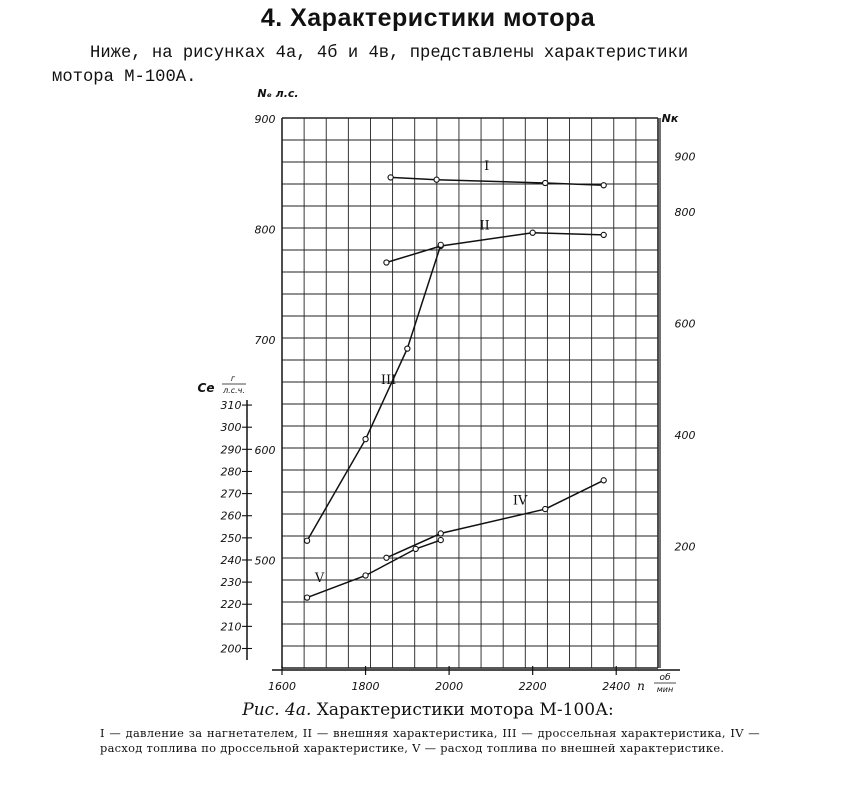 Image resolution: width=856 pixels, height=787 pixels. What do you see at coordinates (428, 18) in the screenshot?
I see `section-heading: 4. Характеристики мотора` at bounding box center [428, 18].